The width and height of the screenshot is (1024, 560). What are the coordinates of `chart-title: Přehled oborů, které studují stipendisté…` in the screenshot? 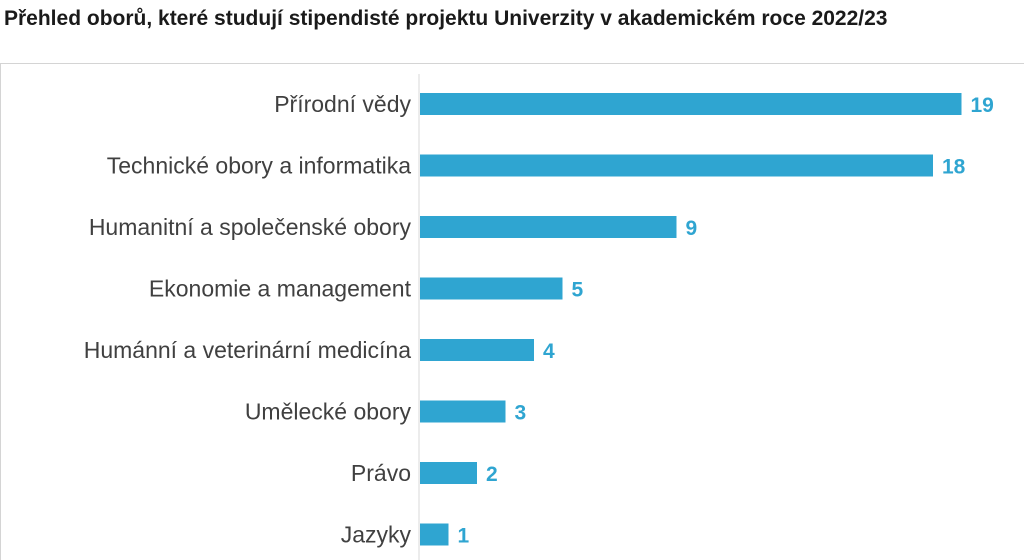 It's located at (446, 18).